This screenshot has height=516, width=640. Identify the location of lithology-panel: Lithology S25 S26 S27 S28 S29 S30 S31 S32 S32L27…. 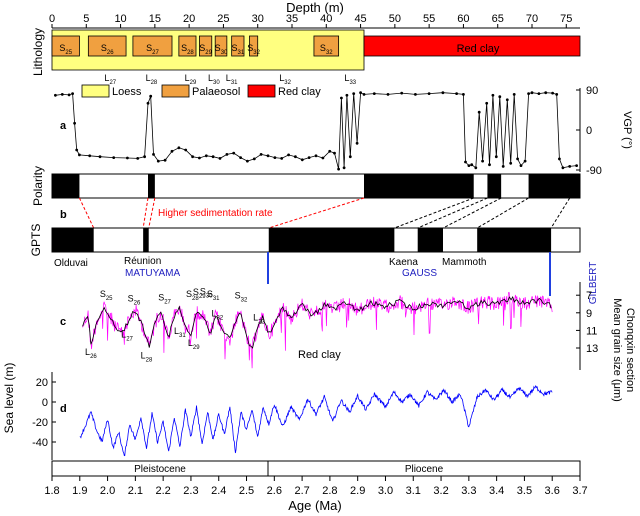
(306, 63).